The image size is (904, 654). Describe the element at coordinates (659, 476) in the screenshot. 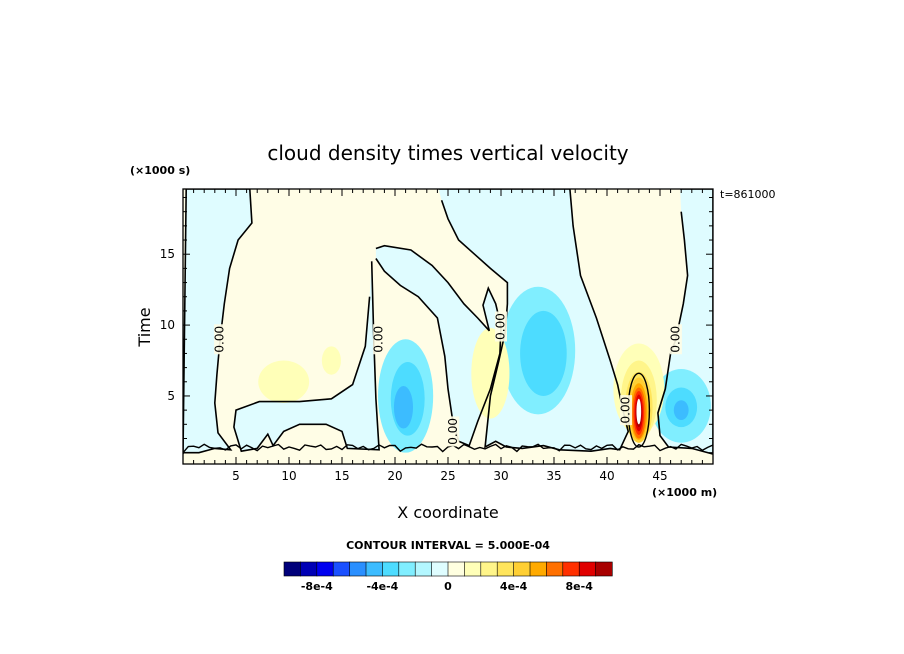

I see `x-tick-label: 45` at that location.